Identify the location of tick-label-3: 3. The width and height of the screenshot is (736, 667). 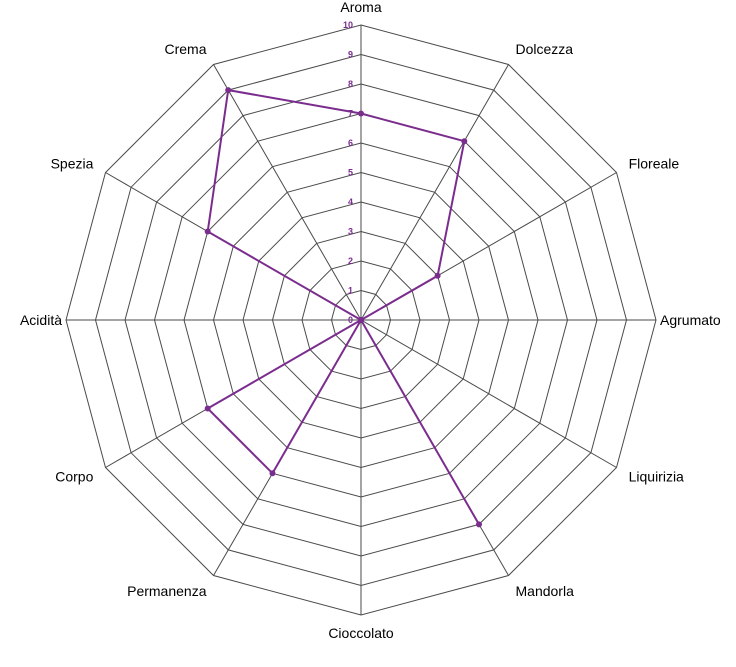
(350, 232).